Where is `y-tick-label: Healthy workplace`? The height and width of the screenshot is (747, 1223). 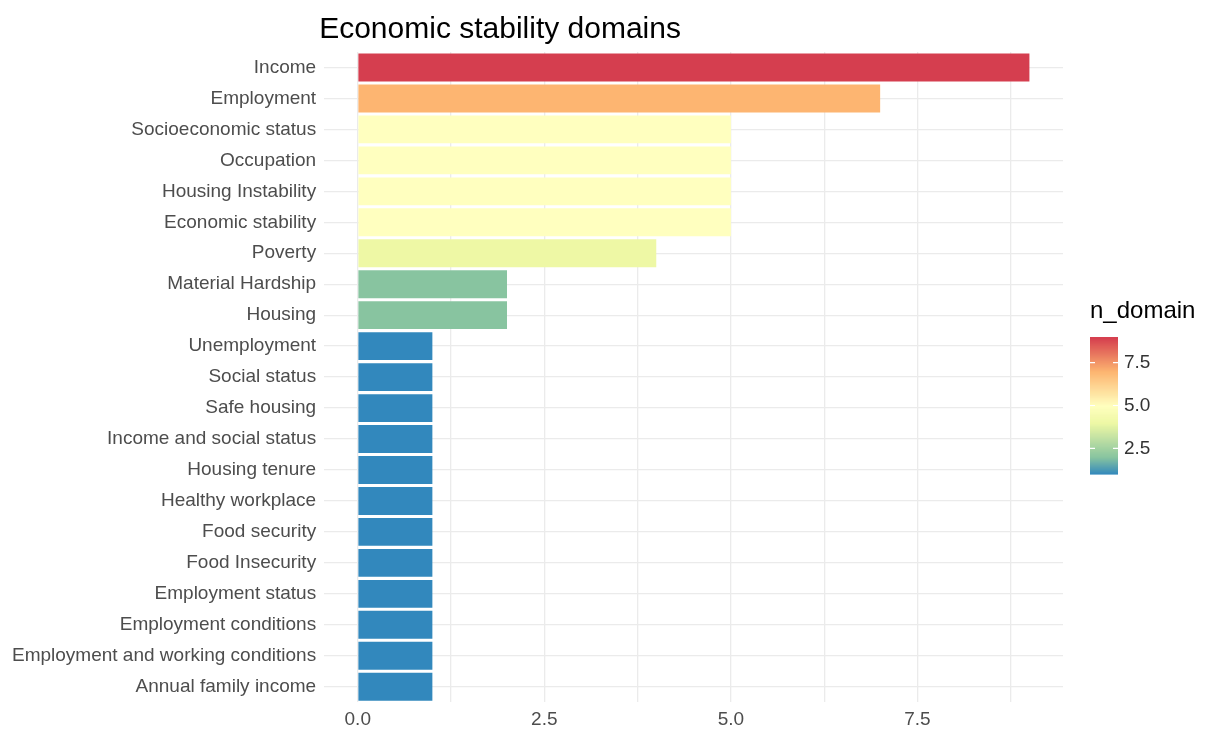 y-tick-label: Healthy workplace is located at coordinates (238, 500).